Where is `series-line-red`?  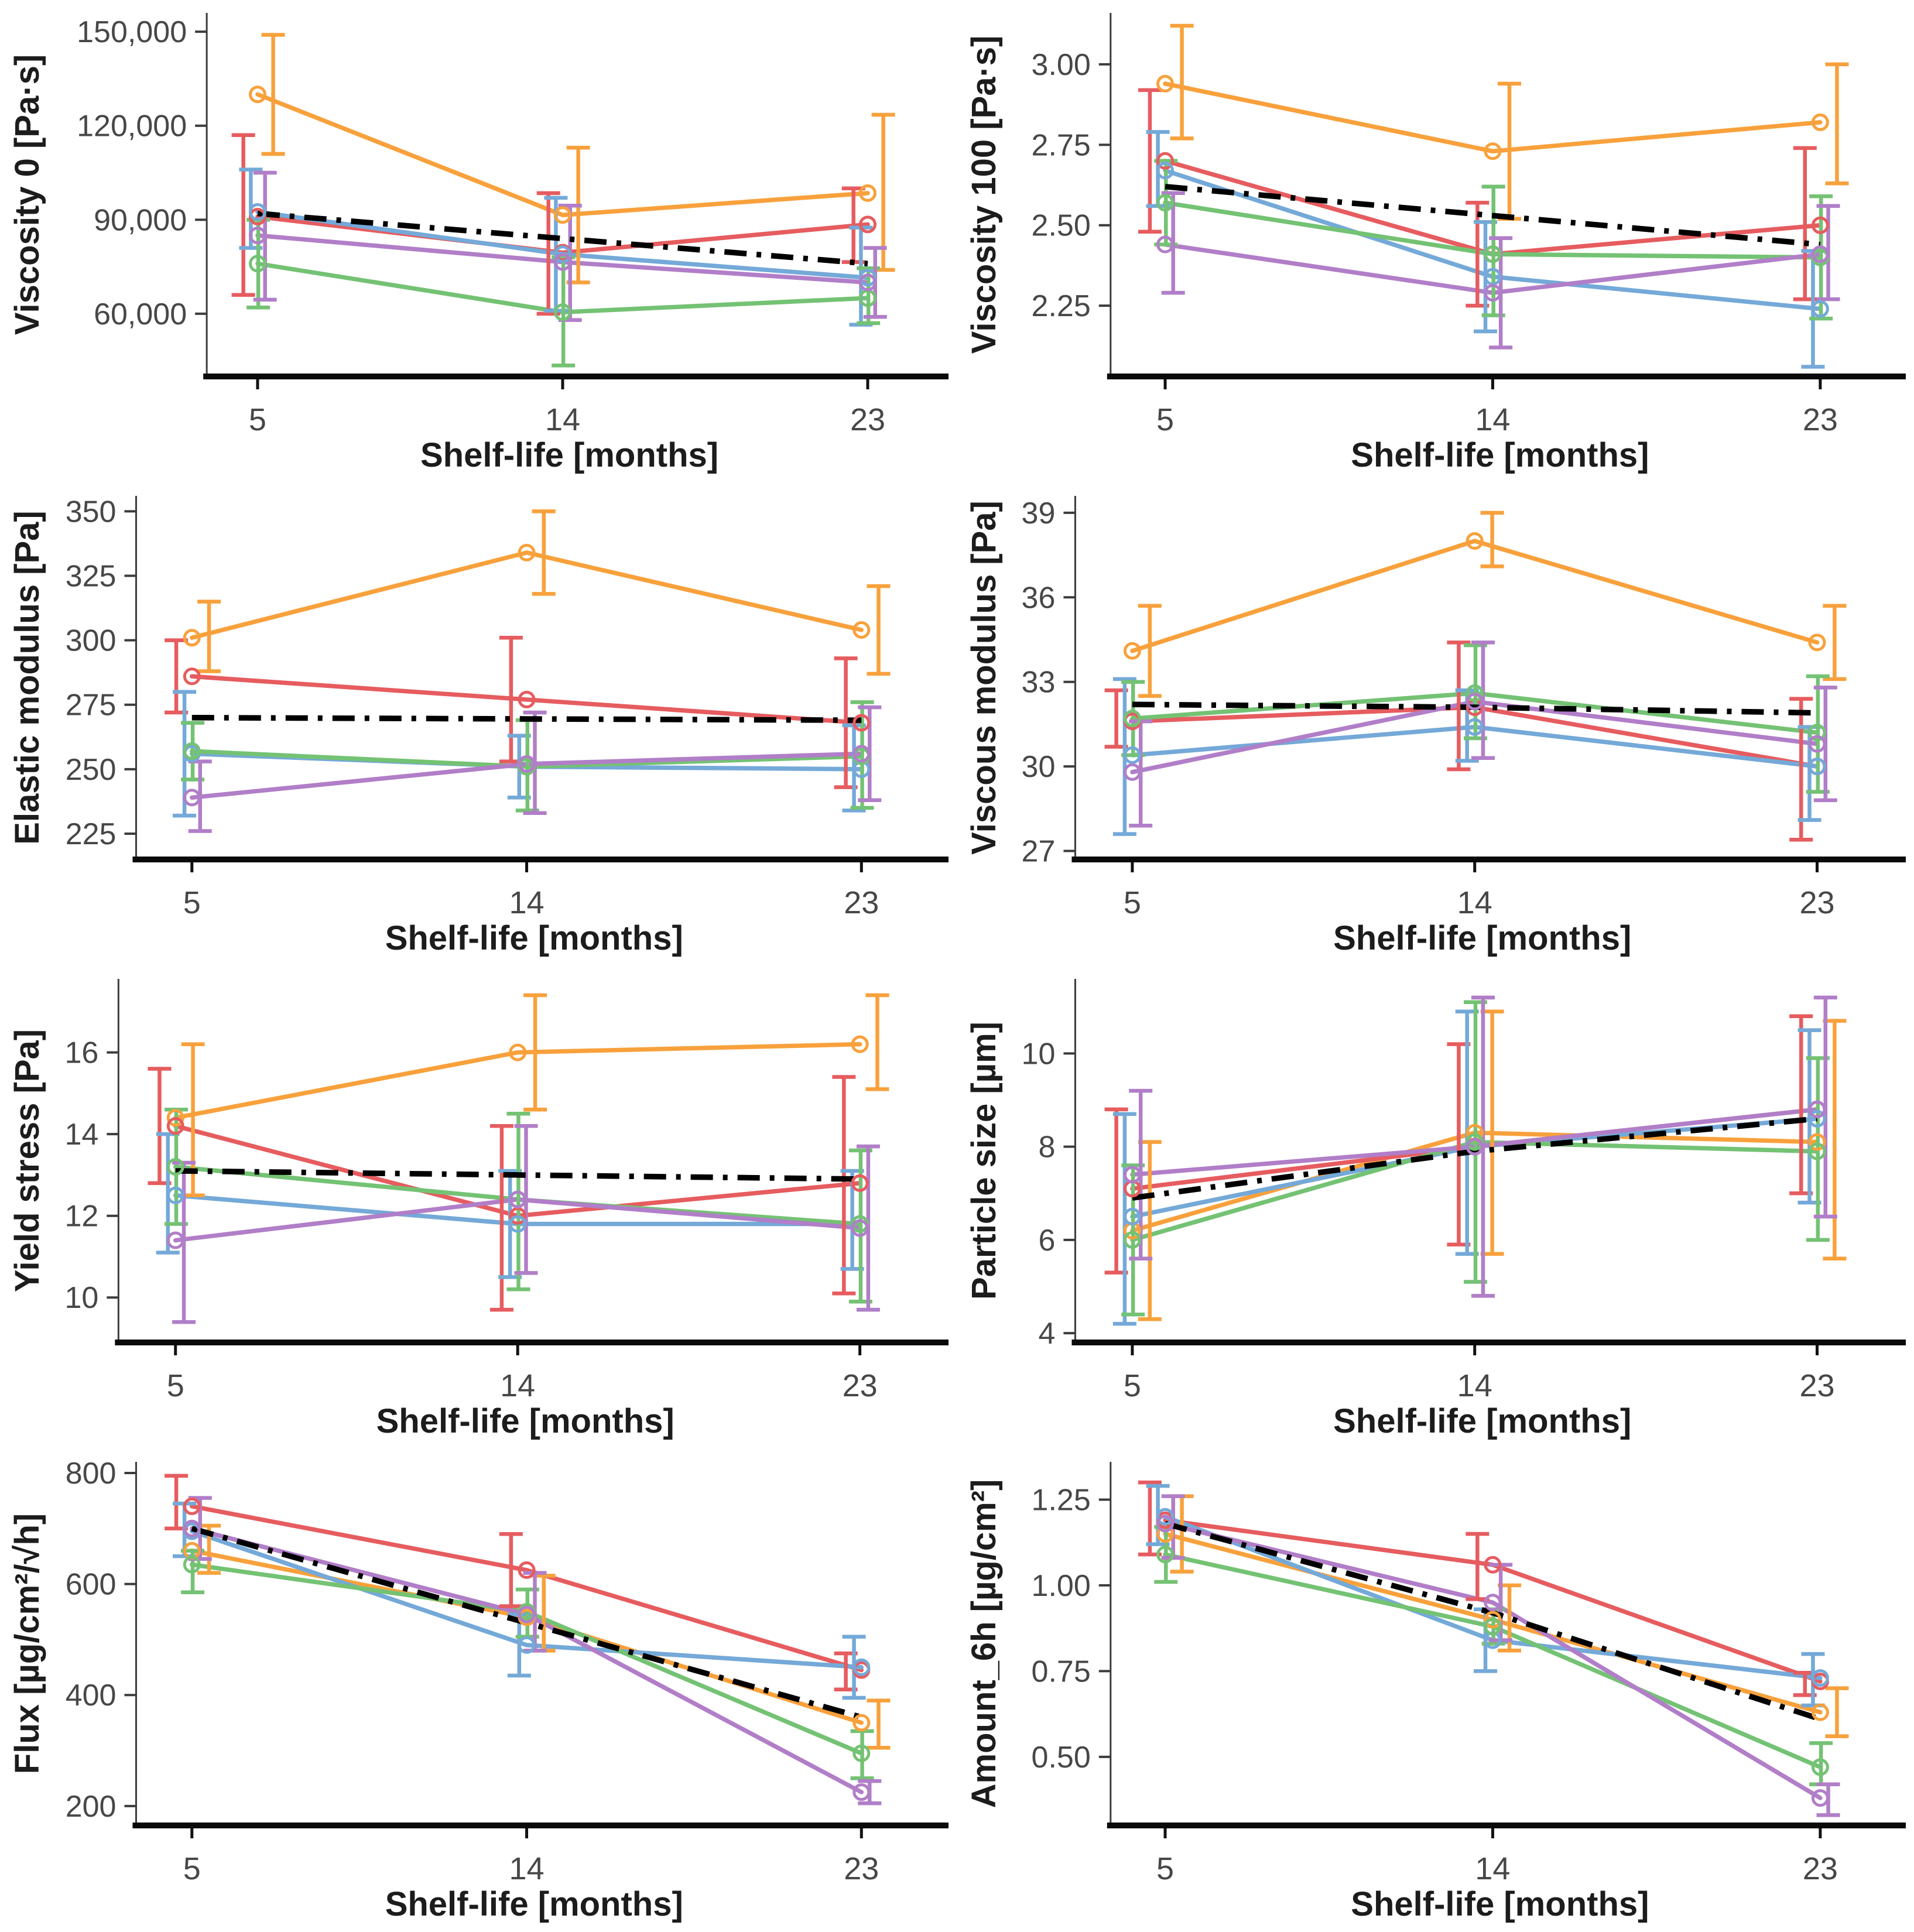 series-line-red is located at coordinates (527, 699).